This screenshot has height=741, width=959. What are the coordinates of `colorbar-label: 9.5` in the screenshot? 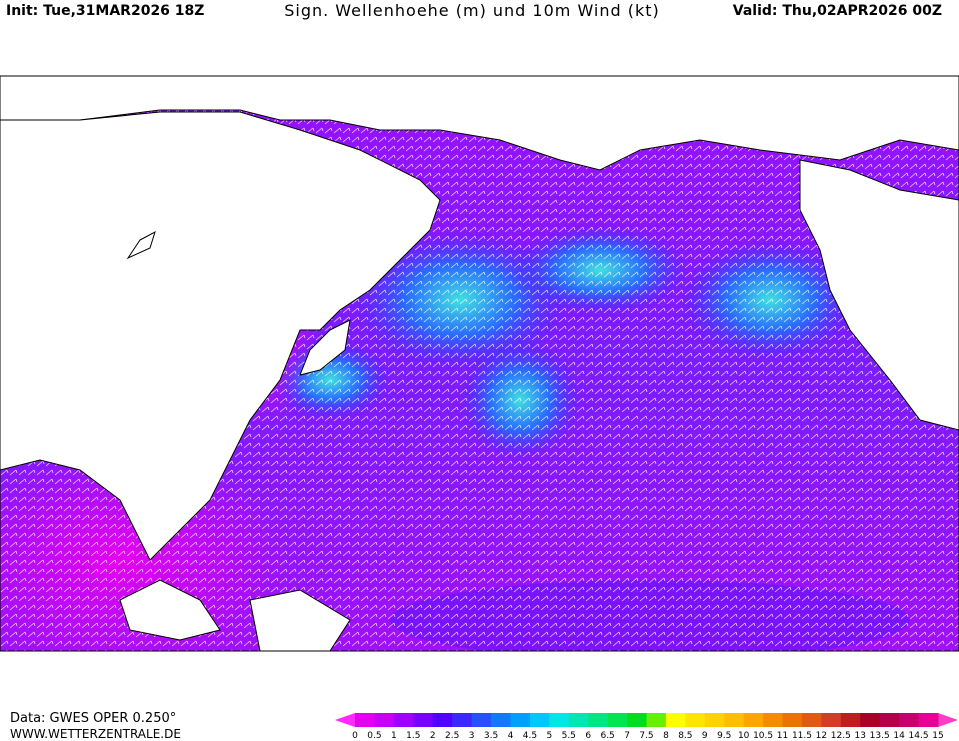 It's located at (724, 736).